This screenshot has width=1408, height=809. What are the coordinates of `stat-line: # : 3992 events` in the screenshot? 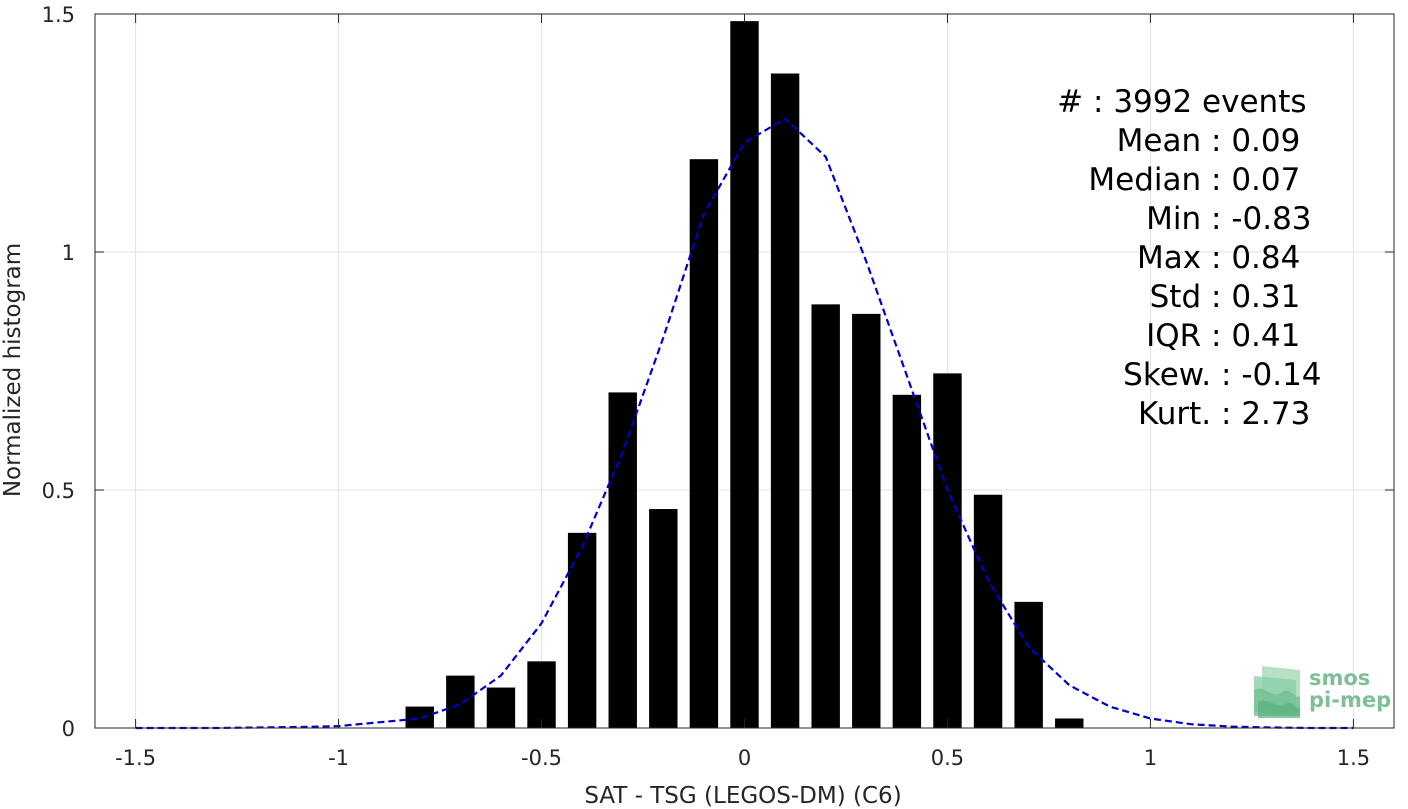 It's located at (1181, 102).